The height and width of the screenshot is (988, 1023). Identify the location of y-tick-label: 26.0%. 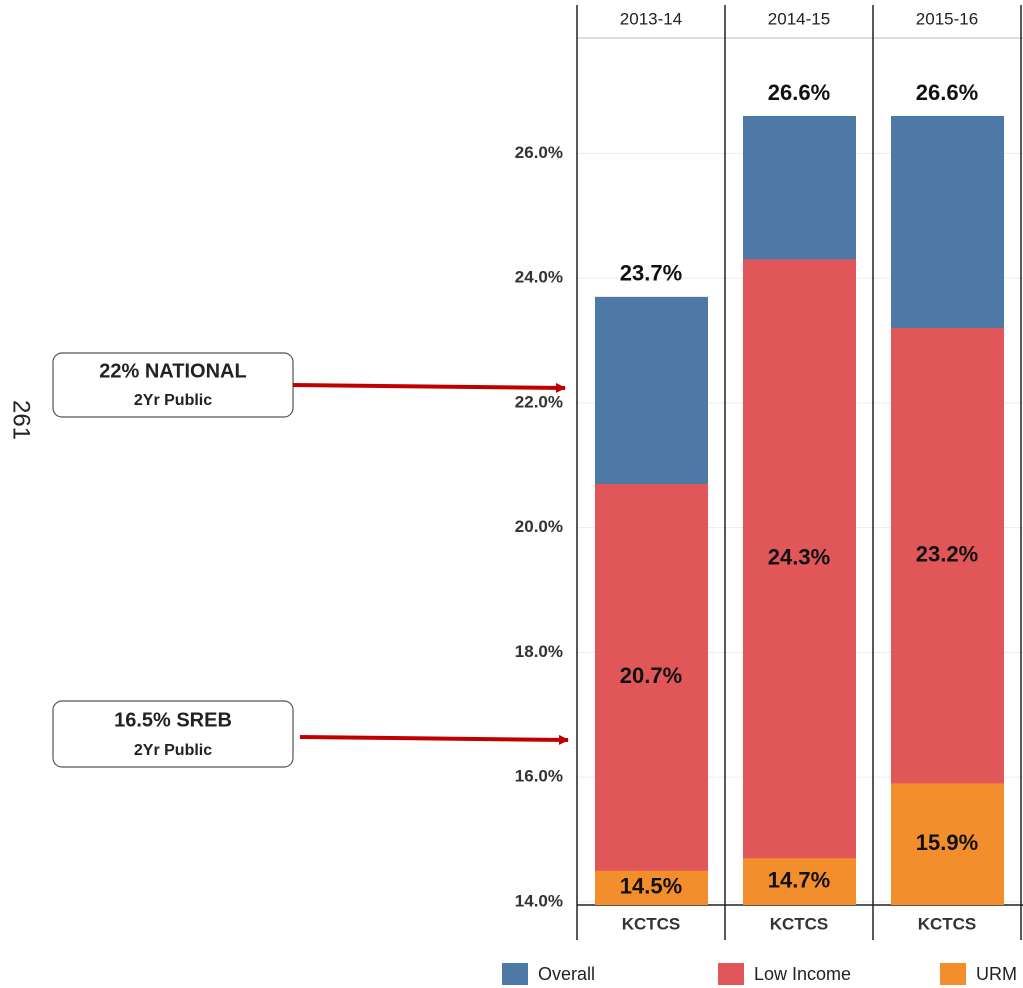
(539, 152).